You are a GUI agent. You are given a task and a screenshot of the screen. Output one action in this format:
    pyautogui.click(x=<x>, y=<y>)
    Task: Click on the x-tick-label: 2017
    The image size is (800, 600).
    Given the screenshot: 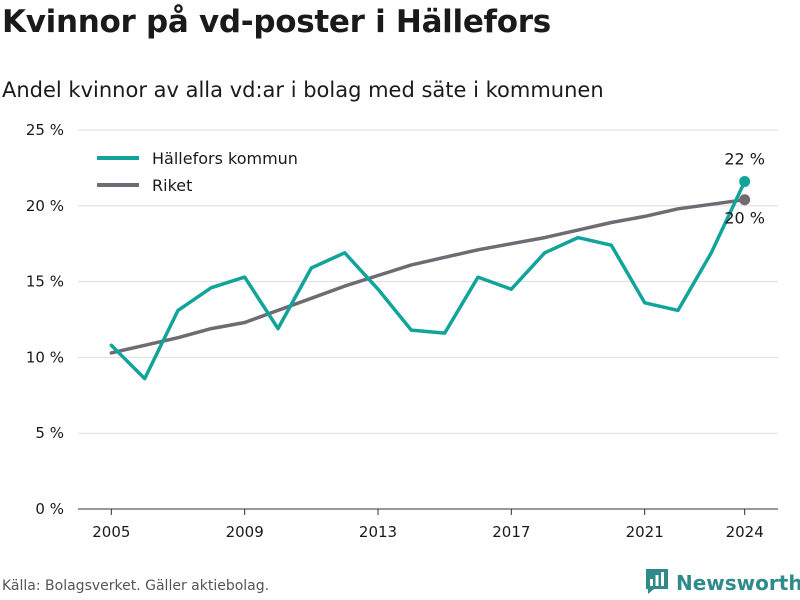 What is the action you would take?
    pyautogui.click(x=511, y=532)
    